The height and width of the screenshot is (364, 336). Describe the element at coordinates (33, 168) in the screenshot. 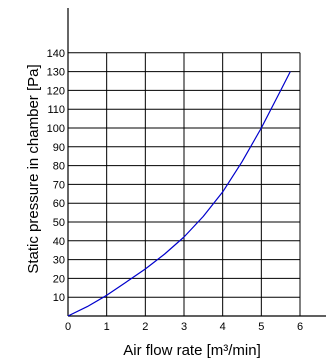

I see `y-axis-label: Static pressure in chamber [Pa]` at that location.